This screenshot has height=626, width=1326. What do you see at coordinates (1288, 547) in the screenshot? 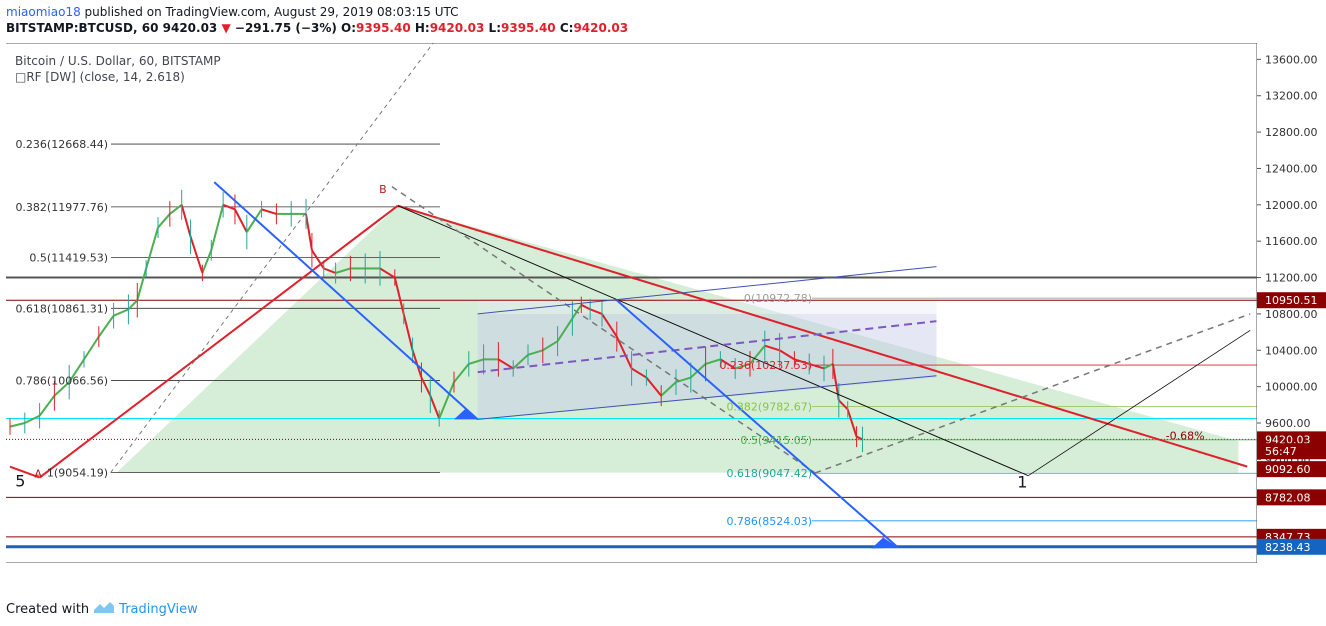
I see `price-tag-6: 8238.43` at bounding box center [1288, 547].